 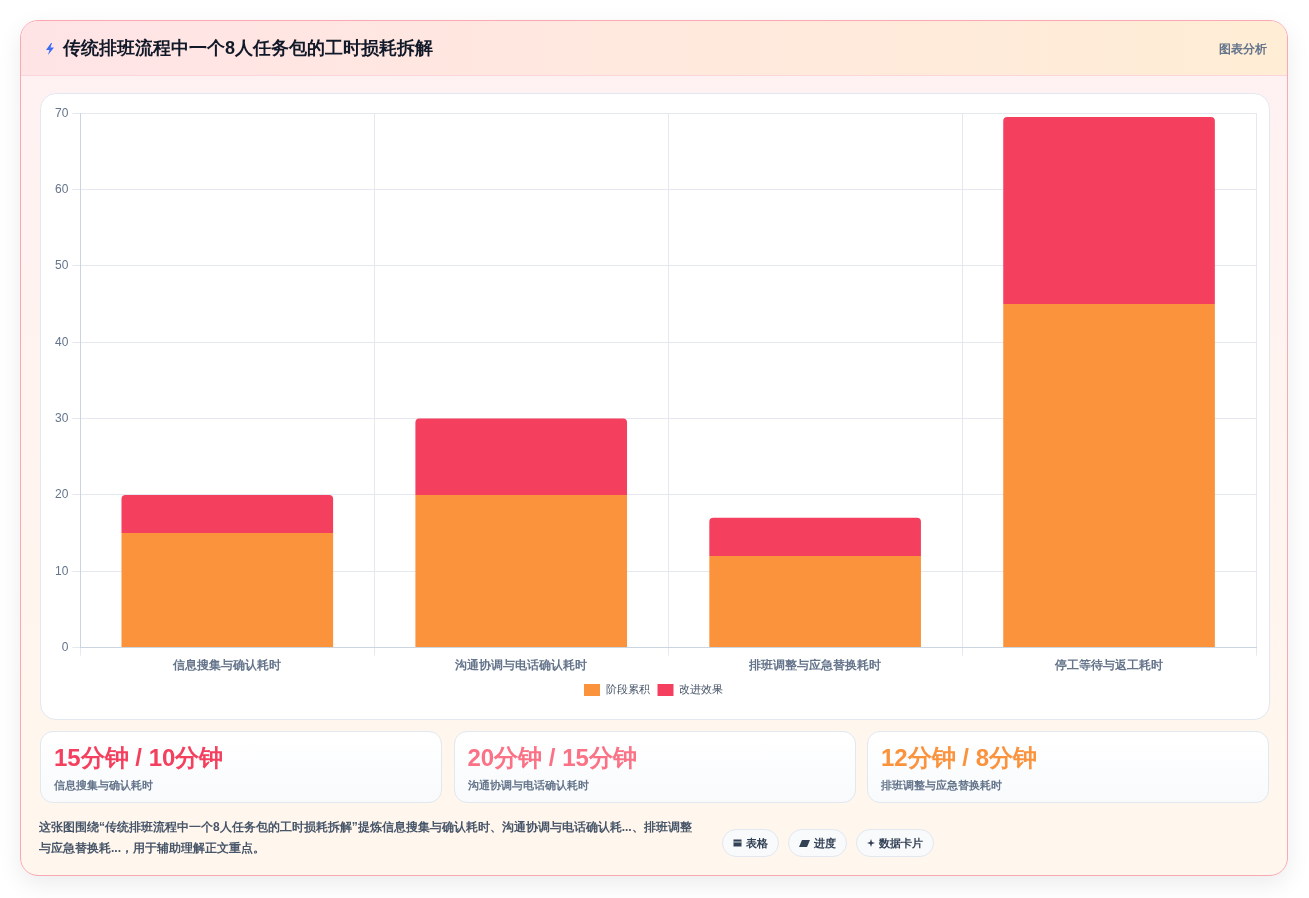 I want to click on text: 排班调整与应急替换耗时, so click(x=941, y=785).